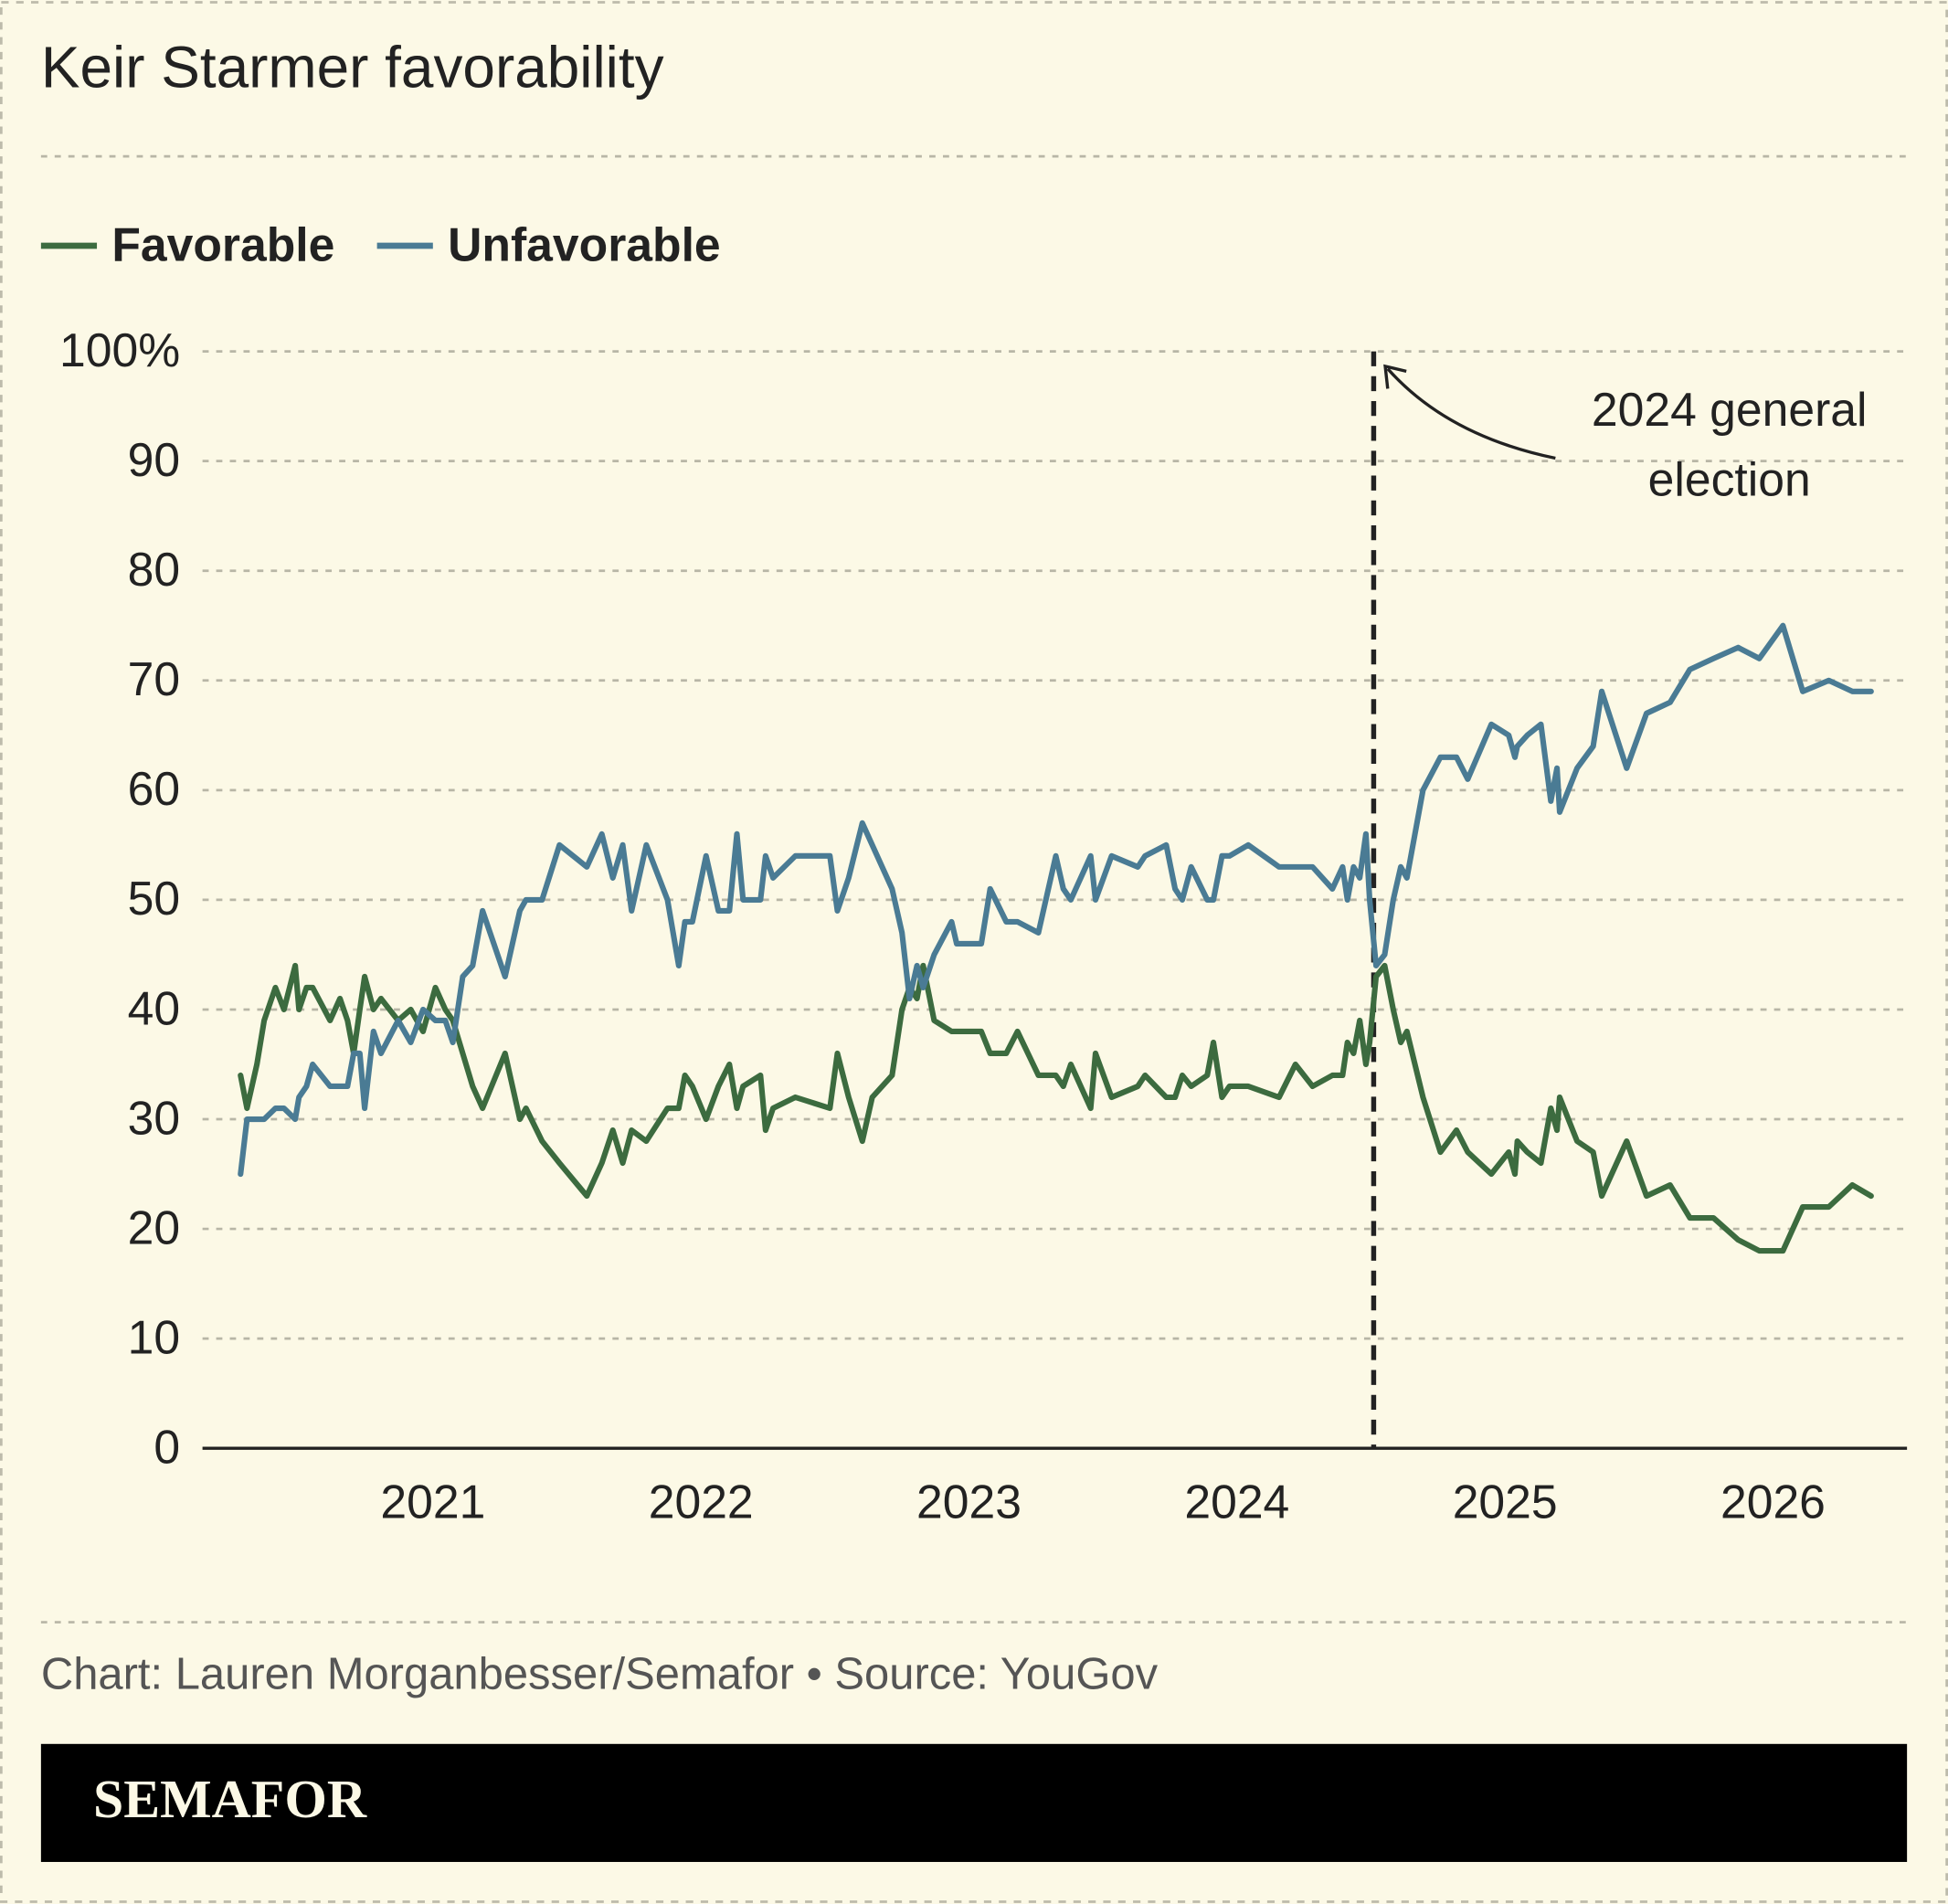  What do you see at coordinates (154, 789) in the screenshot?
I see `y-tick-label: 60` at bounding box center [154, 789].